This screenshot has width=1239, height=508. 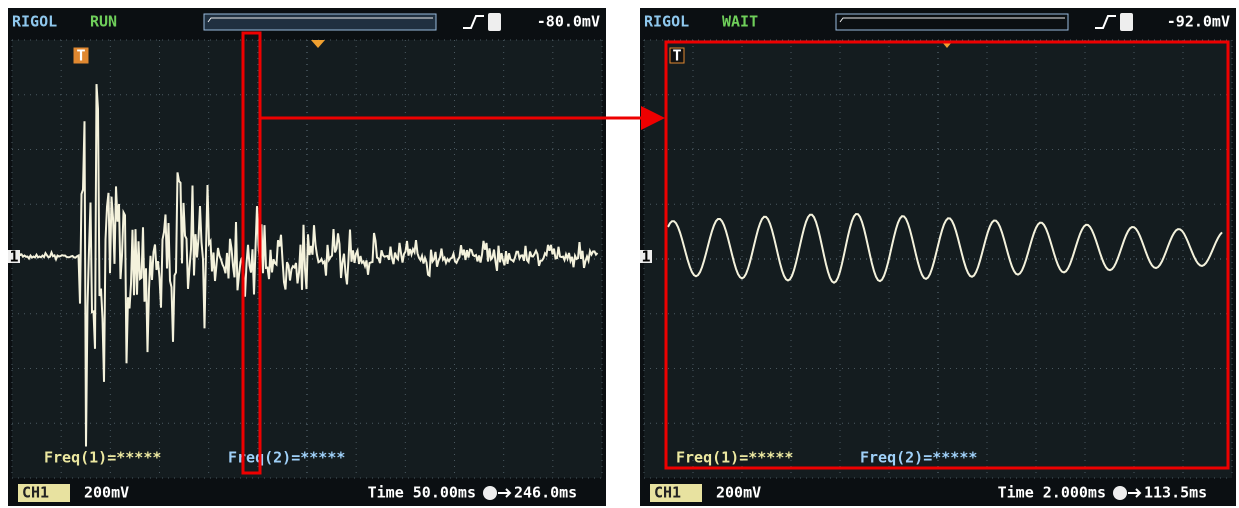 I want to click on trigger-level: -92.0mV, so click(x=1198, y=22).